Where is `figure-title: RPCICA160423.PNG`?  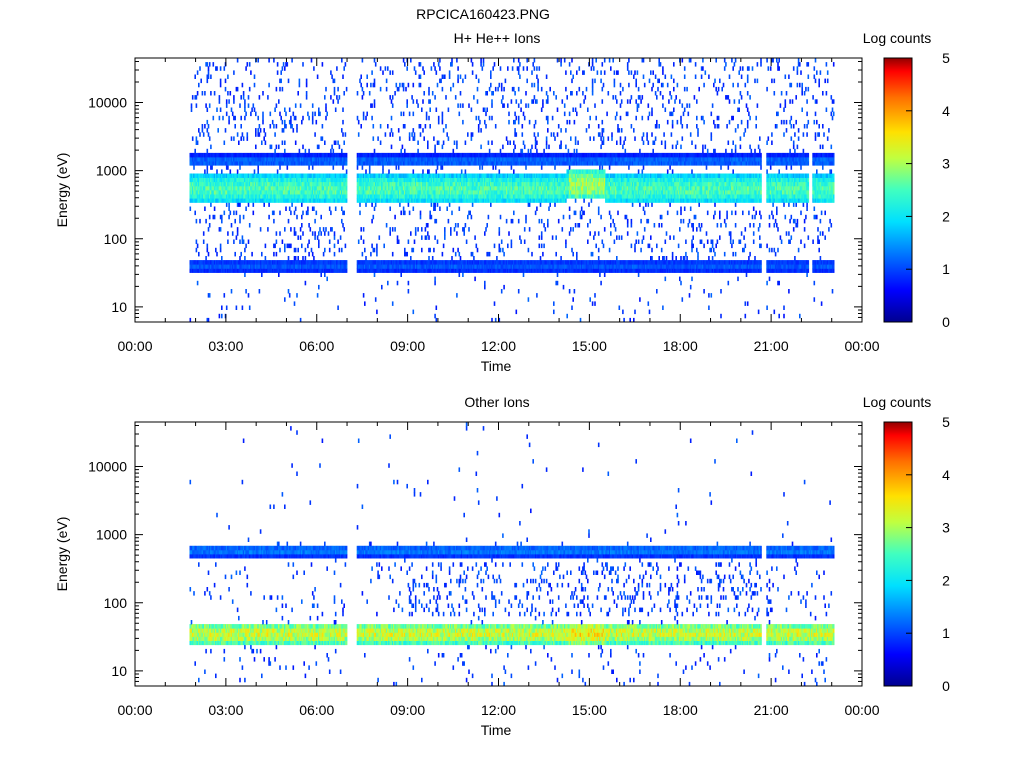
figure-title: RPCICA160423.PNG is located at coordinates (483, 14).